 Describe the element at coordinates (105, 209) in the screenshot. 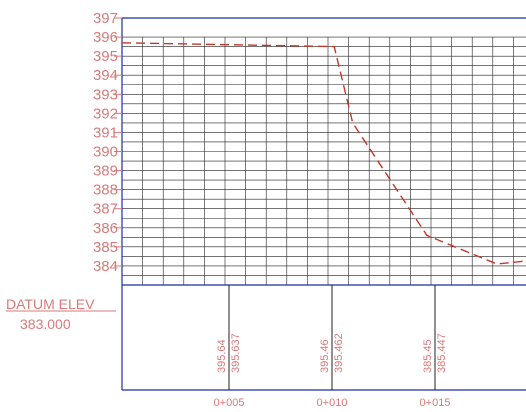

I see `elevation-label: 387` at that location.